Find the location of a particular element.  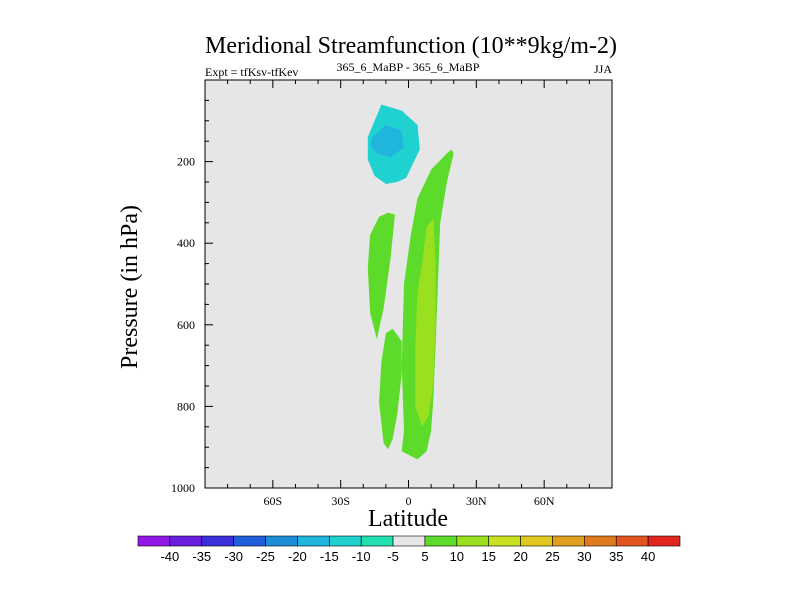

x-tick-label: 30N is located at coordinates (476, 501).